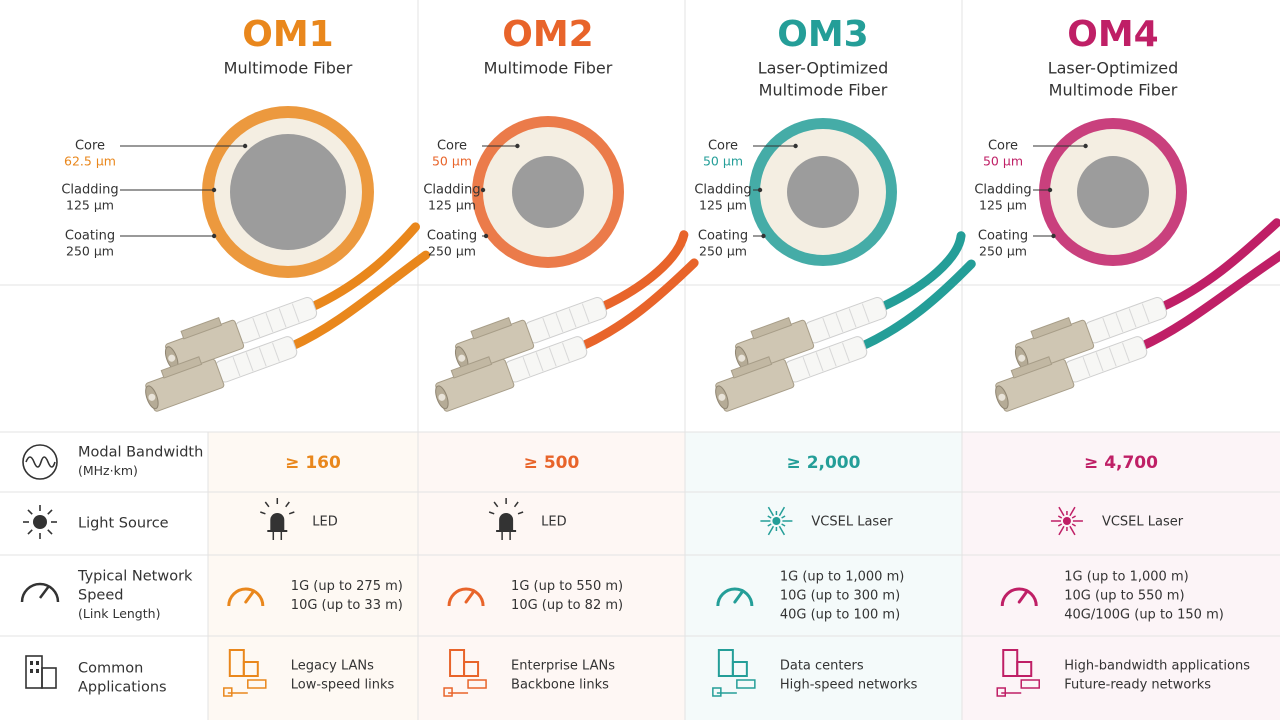  What do you see at coordinates (840, 596) in the screenshot?
I see `speed: 10G (up to 300 m)` at bounding box center [840, 596].